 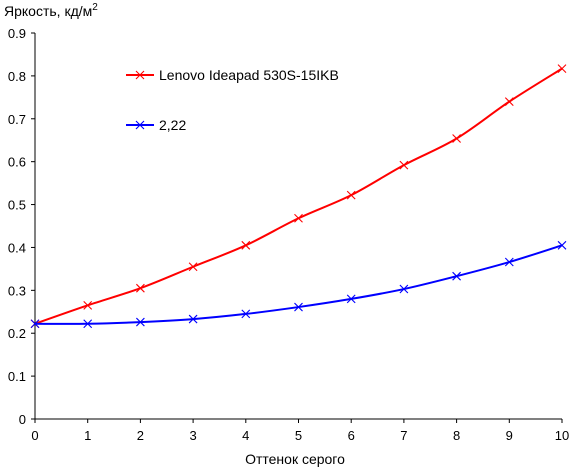 What do you see at coordinates (17, 247) in the screenshot?
I see `y-tick-label: 0.4` at bounding box center [17, 247].